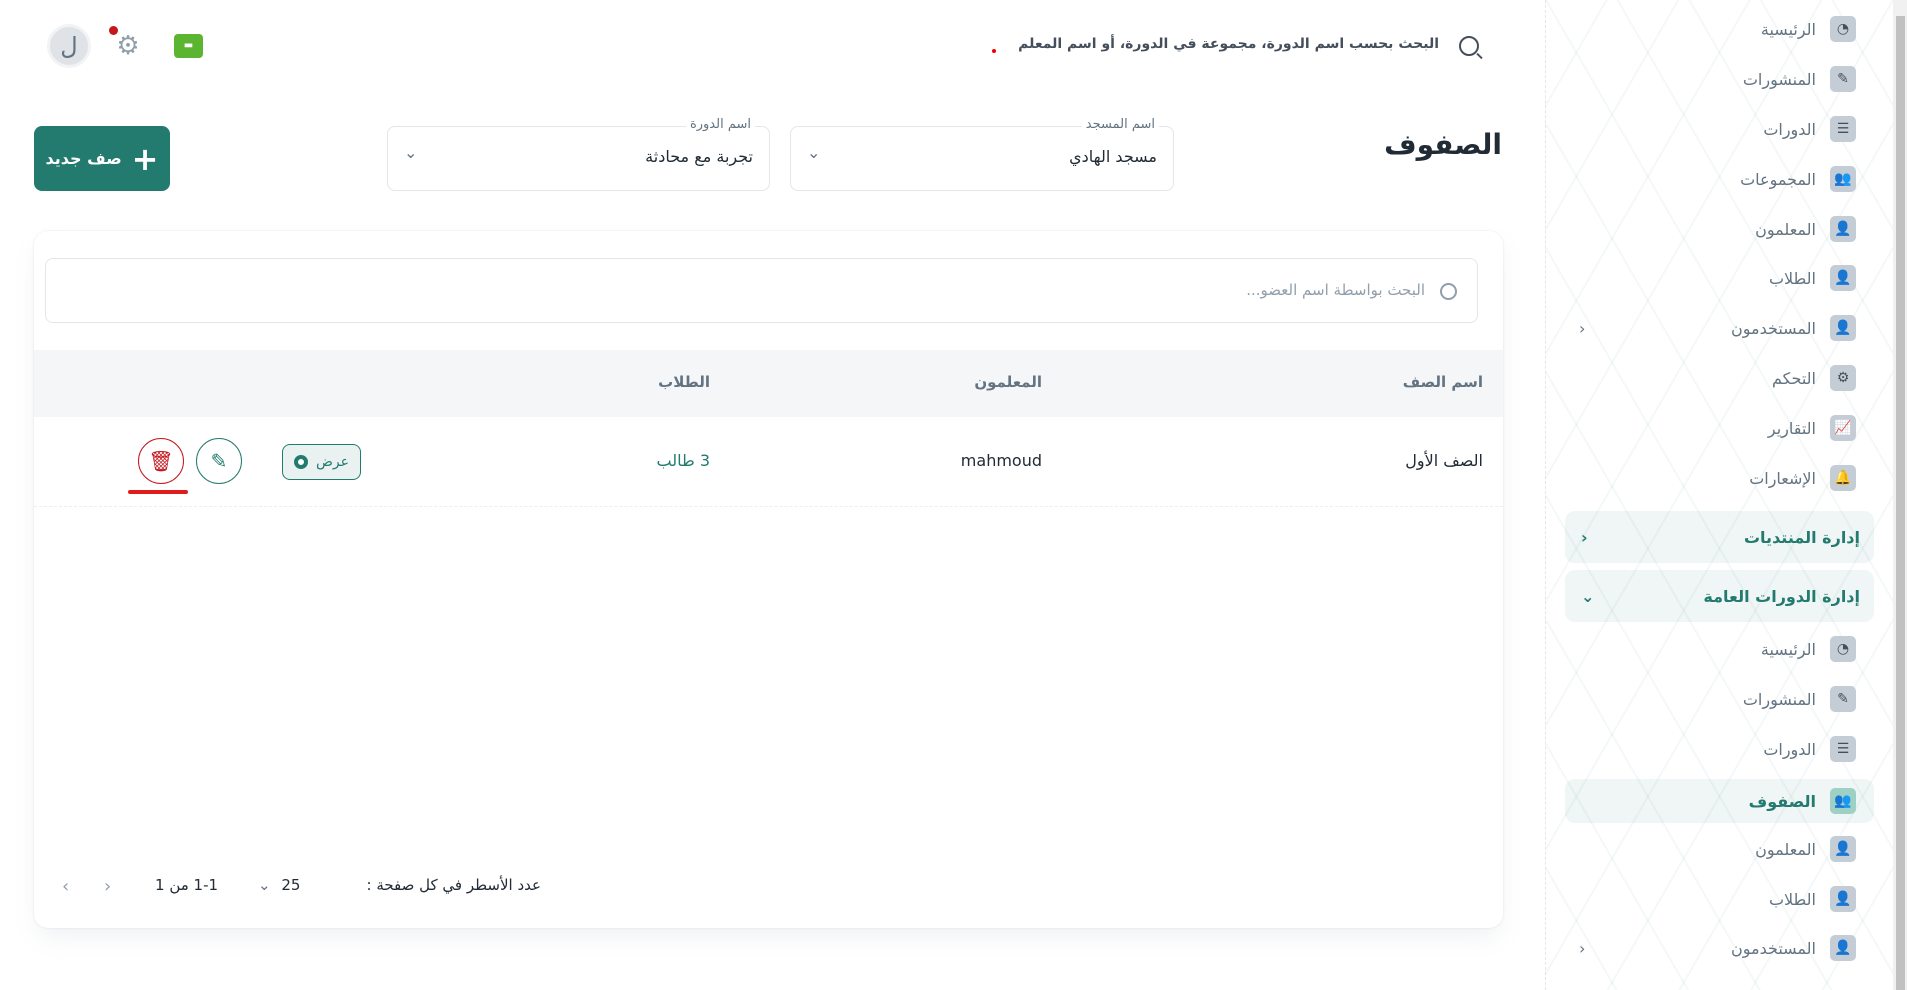 This screenshot has width=1907, height=990. I want to click on sidebar-subitem-courses: ☰ الدورات, so click(1719, 749).